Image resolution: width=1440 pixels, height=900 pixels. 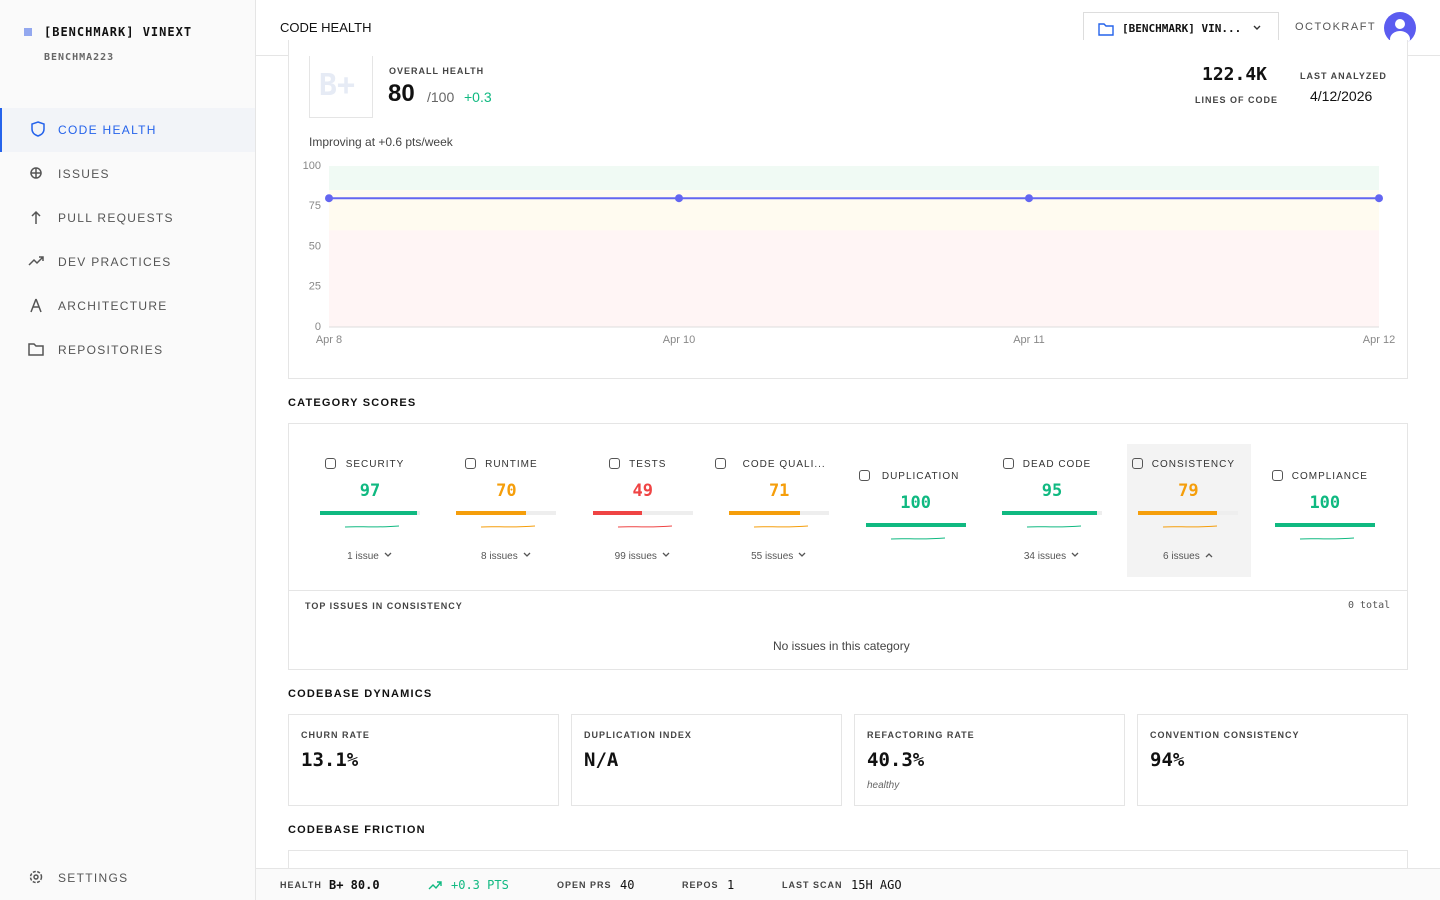 What do you see at coordinates (127, 174) in the screenshot?
I see `nav-item: ISSUES` at bounding box center [127, 174].